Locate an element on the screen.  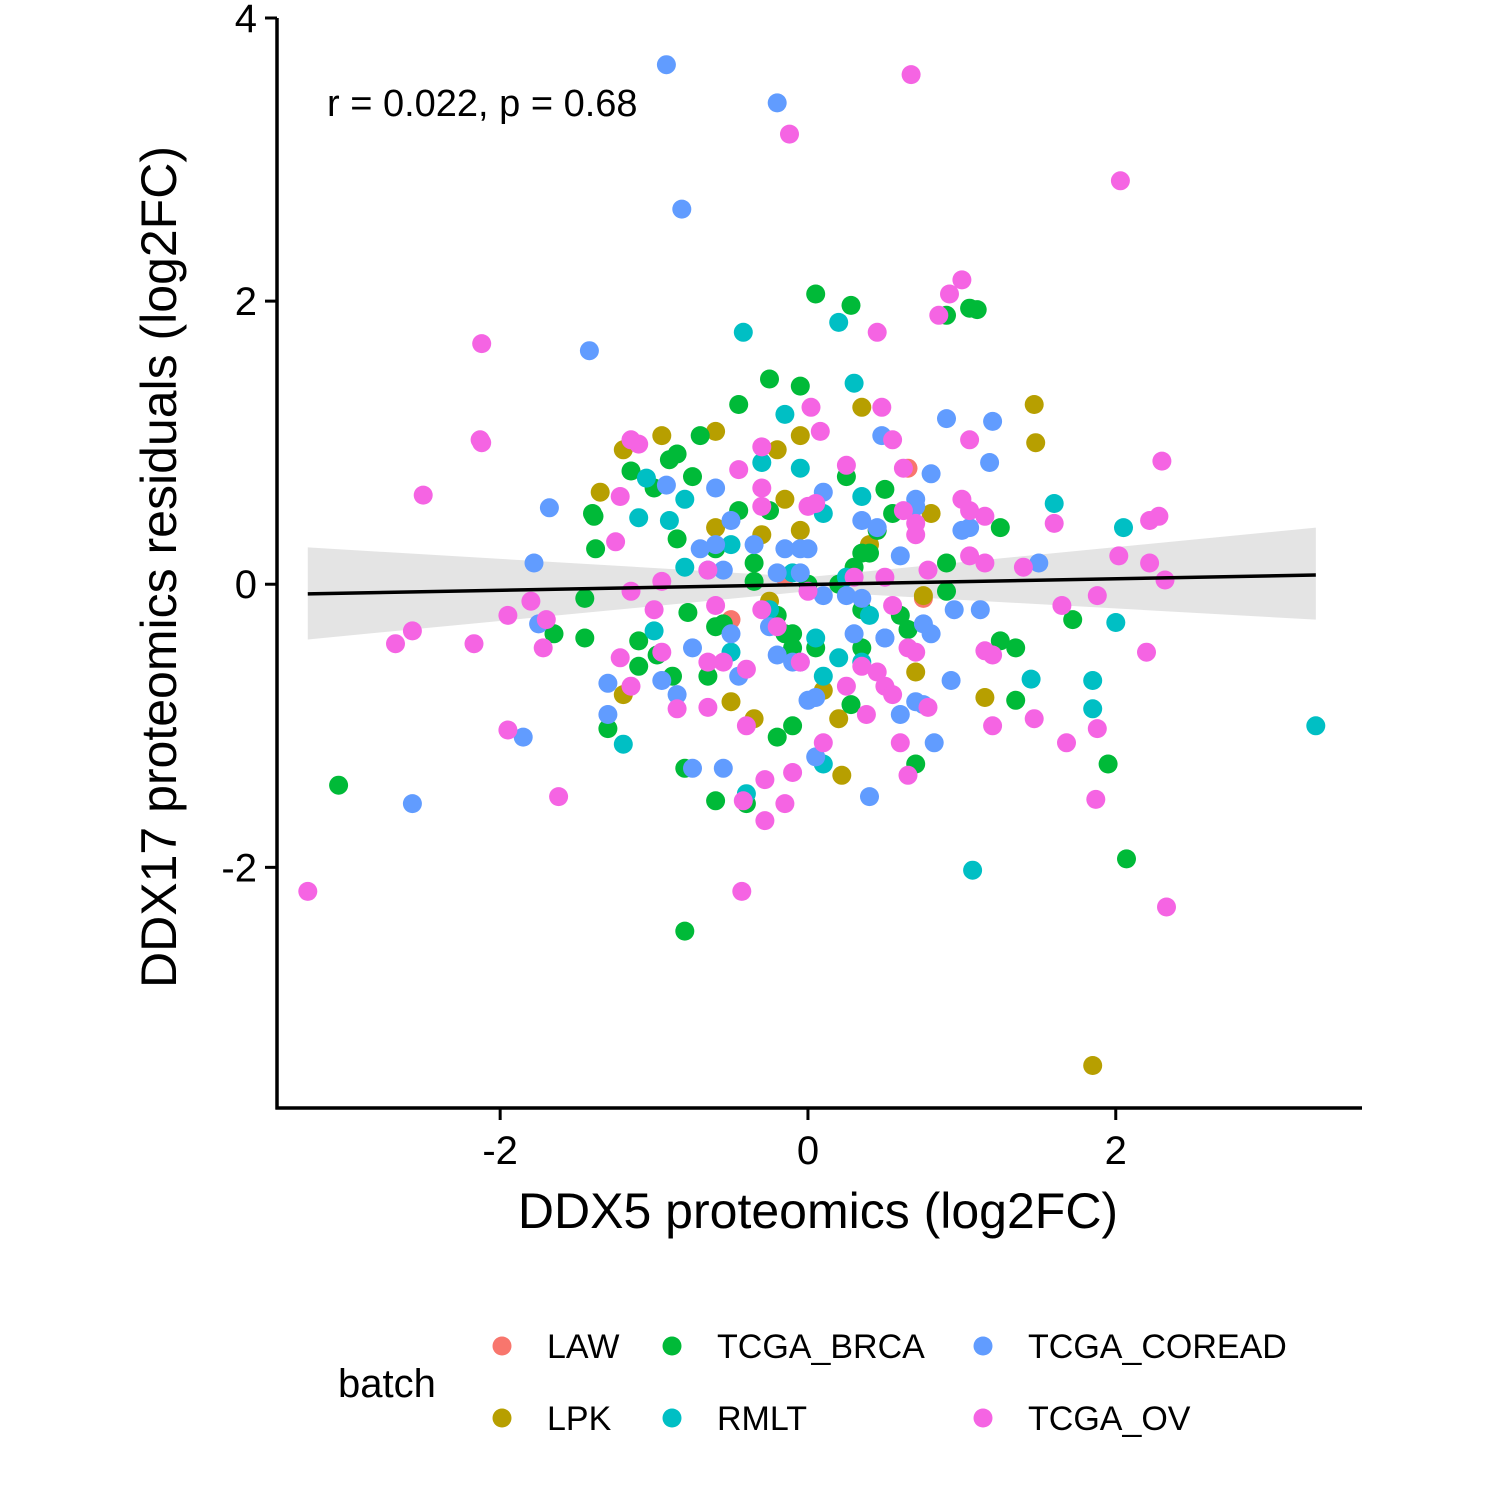
x-axis-title: DDX5 proteomics (log2FC) is located at coordinates (818, 1211).